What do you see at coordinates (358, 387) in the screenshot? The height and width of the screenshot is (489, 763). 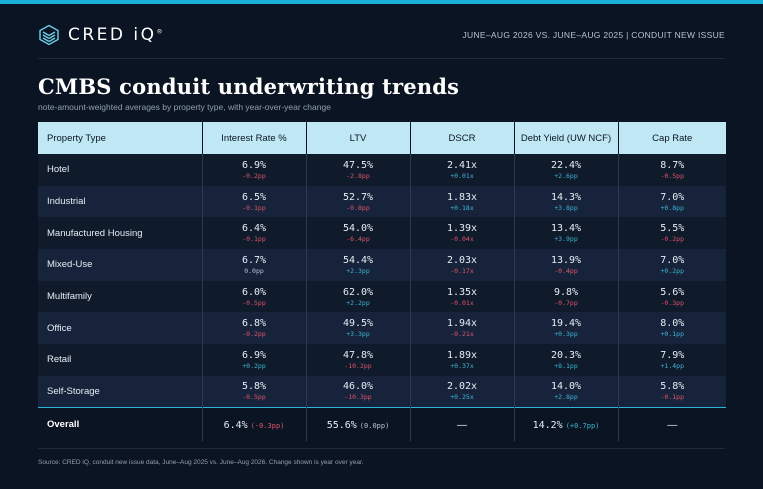 I see `metric-value: 46.0%` at bounding box center [358, 387].